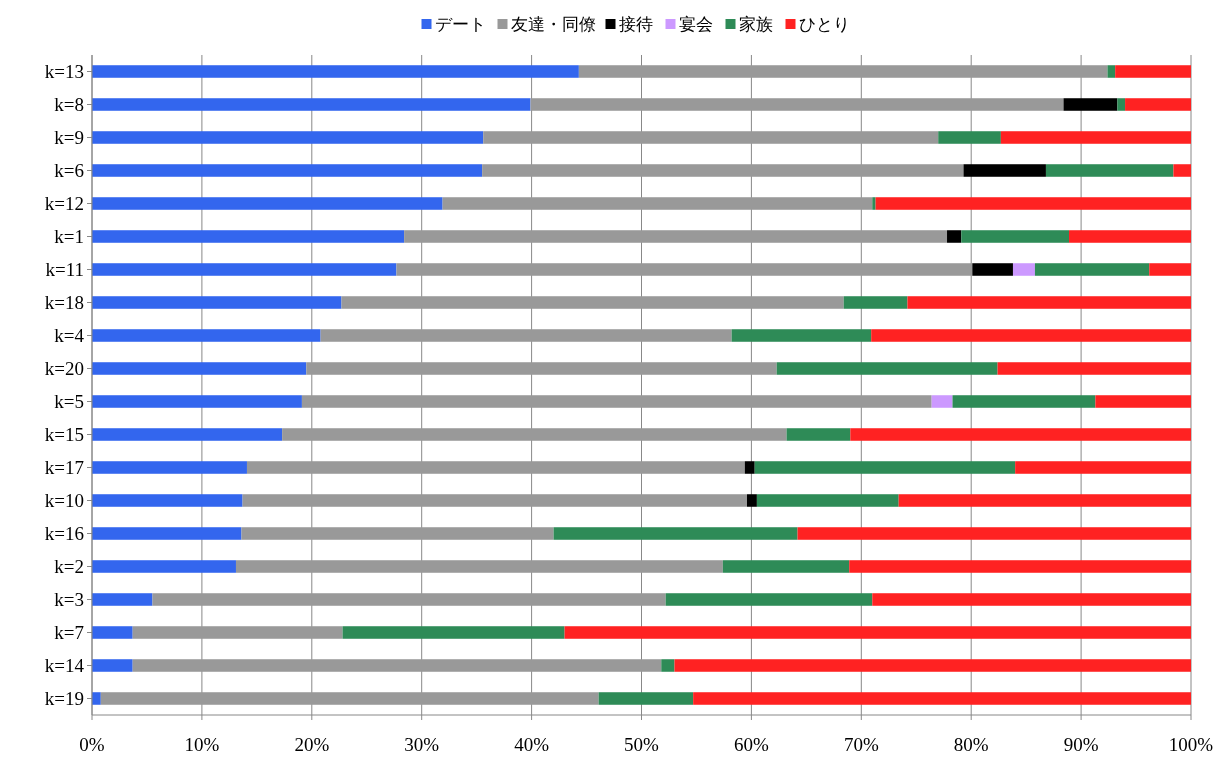 This screenshot has width=1224, height=767. I want to click on x-tick-label: 30%, so click(422, 744).